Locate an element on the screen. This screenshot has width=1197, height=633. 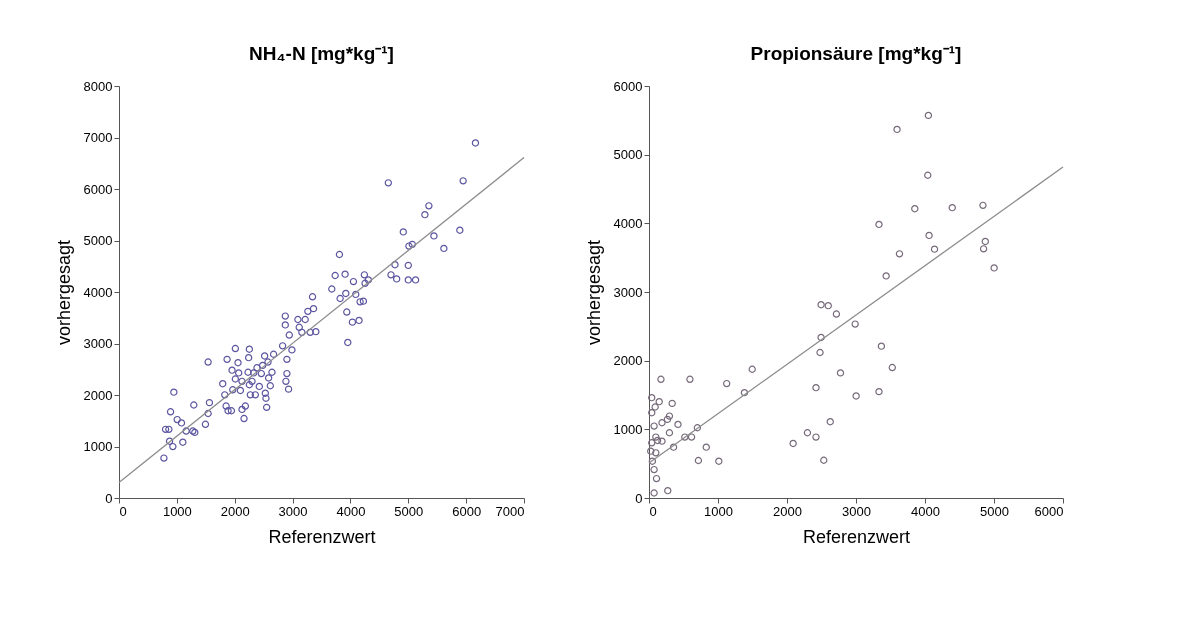
x-tick-label: 7000 is located at coordinates (510, 511).